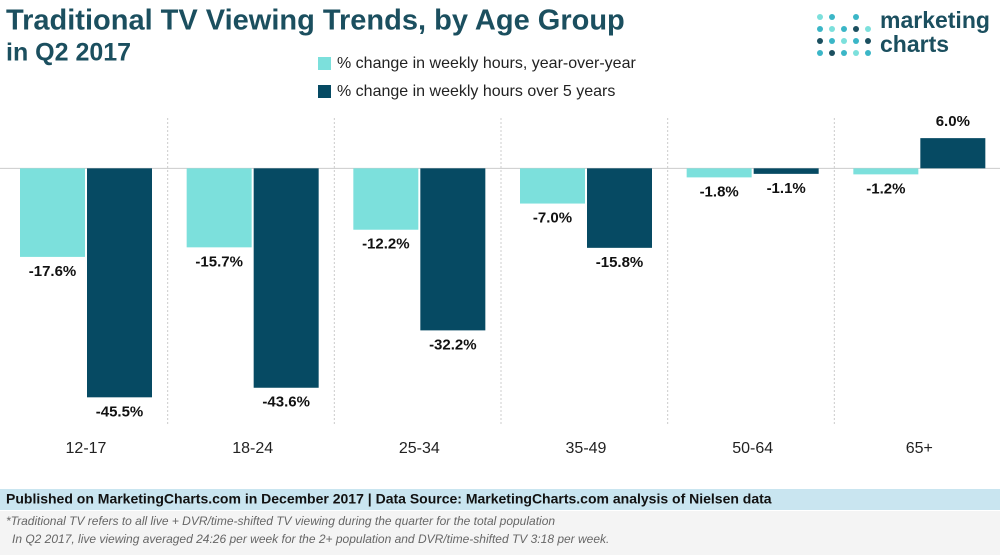 Image resolution: width=1000 pixels, height=555 pixels. What do you see at coordinates (86, 448) in the screenshot?
I see `x-tick-label: 12-17` at bounding box center [86, 448].